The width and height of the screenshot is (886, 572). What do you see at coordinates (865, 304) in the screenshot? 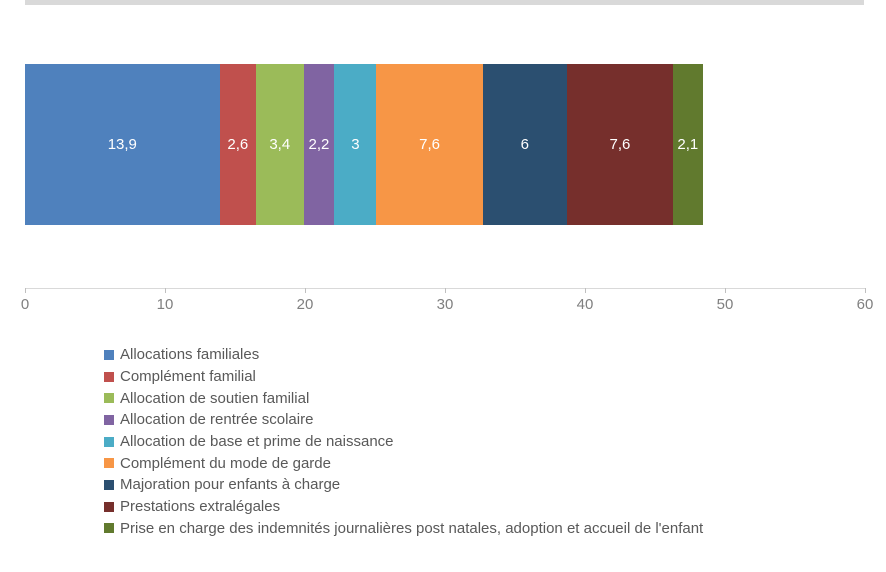
I see `x-axis-tick-label: 60` at bounding box center [865, 304].